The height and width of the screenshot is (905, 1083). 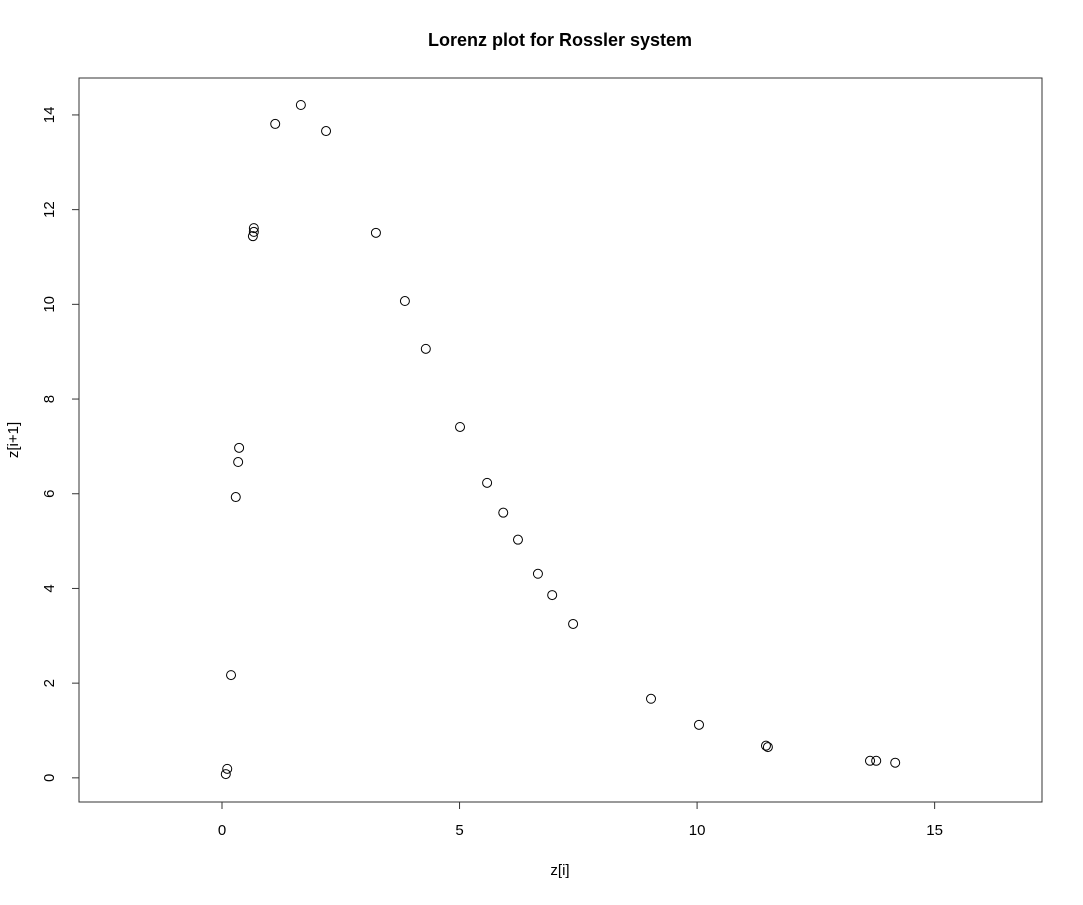 What do you see at coordinates (222, 830) in the screenshot?
I see `x-tick-label: 0` at bounding box center [222, 830].